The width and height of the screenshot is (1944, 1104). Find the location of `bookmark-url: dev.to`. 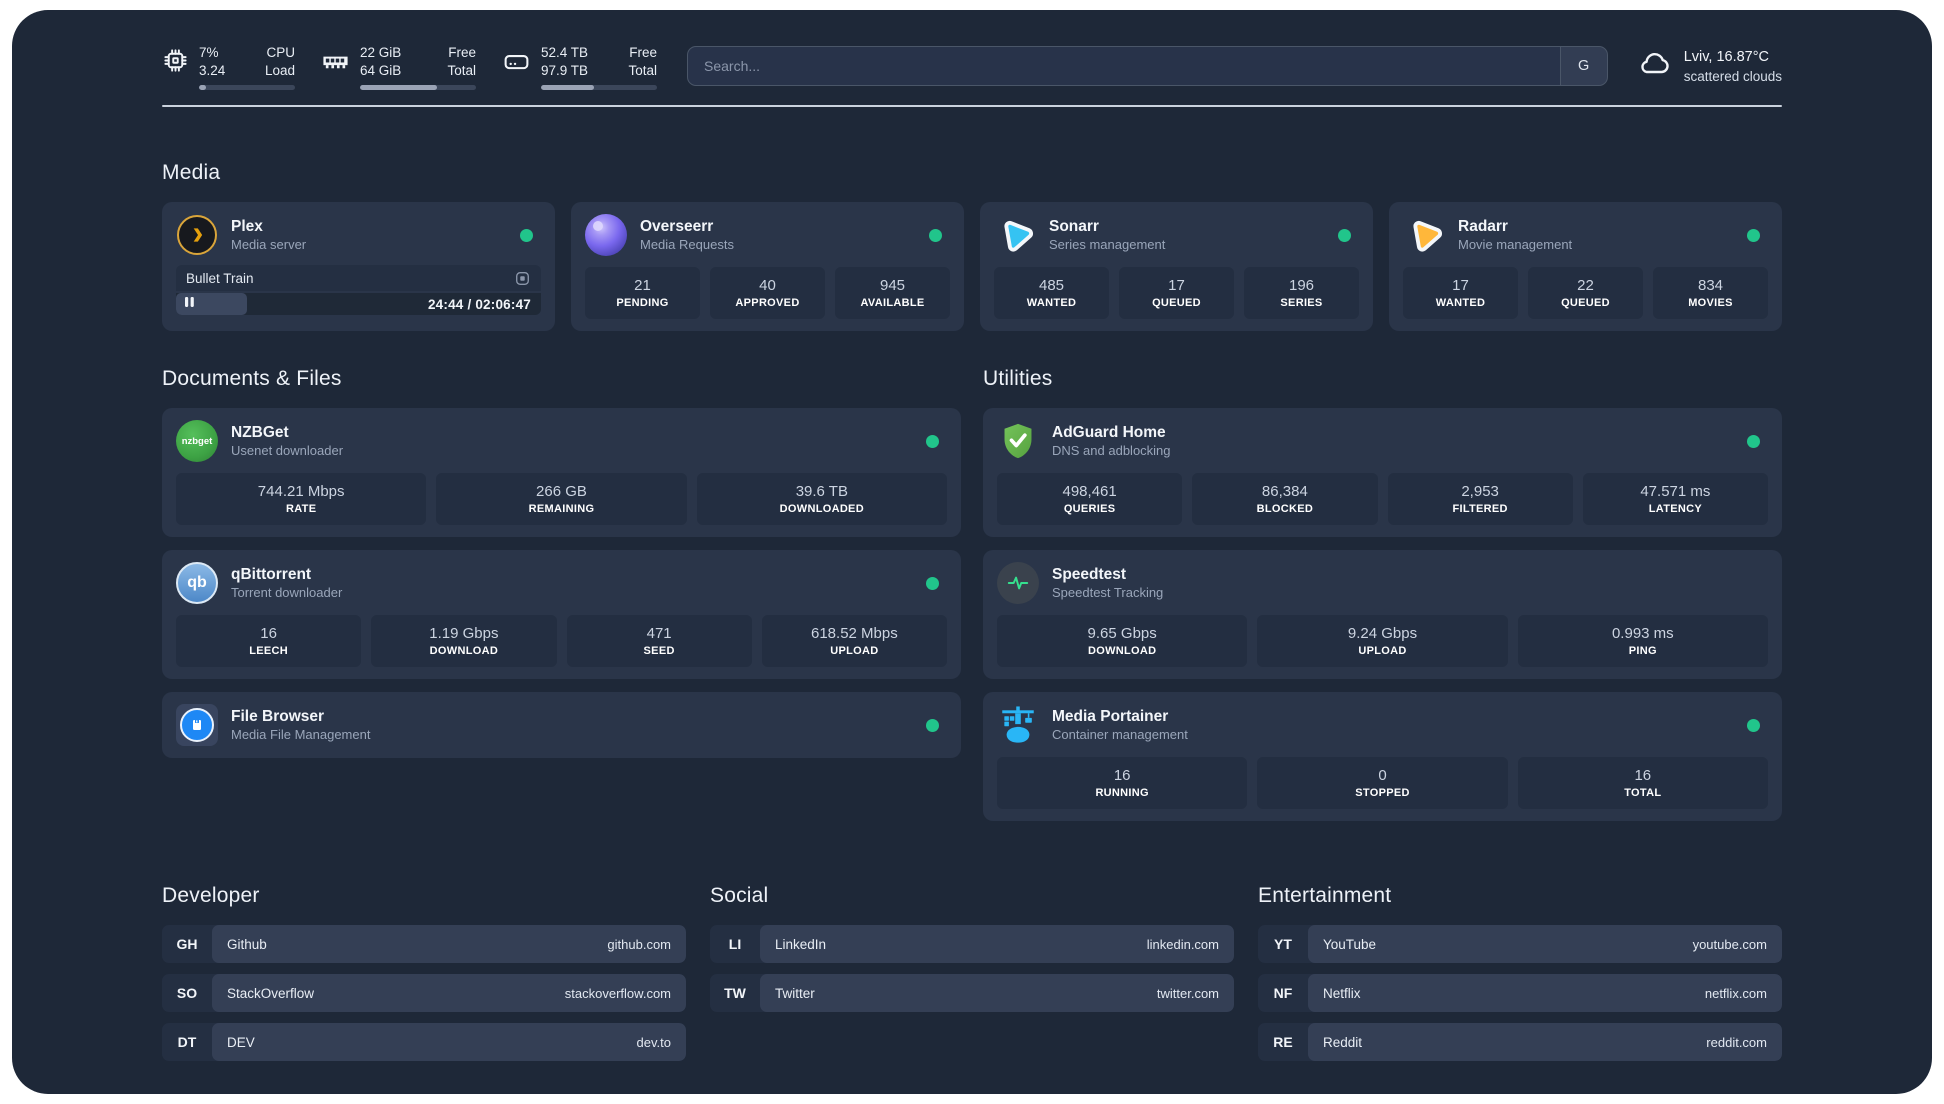

bookmark-url: dev.to is located at coordinates (653, 1042).